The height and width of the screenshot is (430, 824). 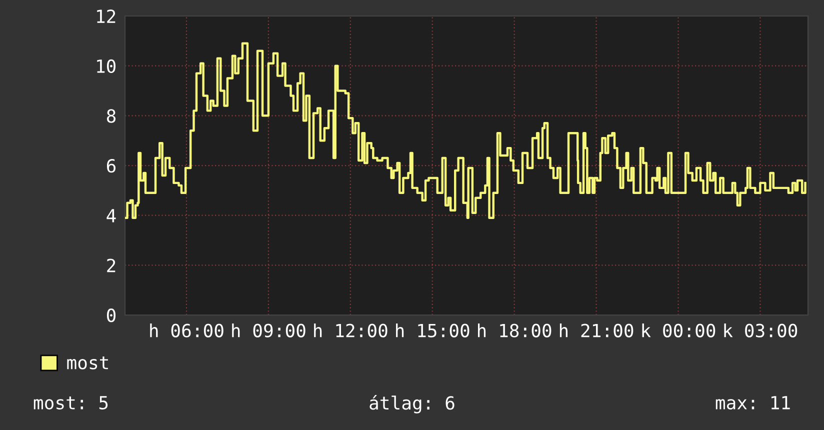 I want to click on y-tick-label: 6, so click(x=111, y=166).